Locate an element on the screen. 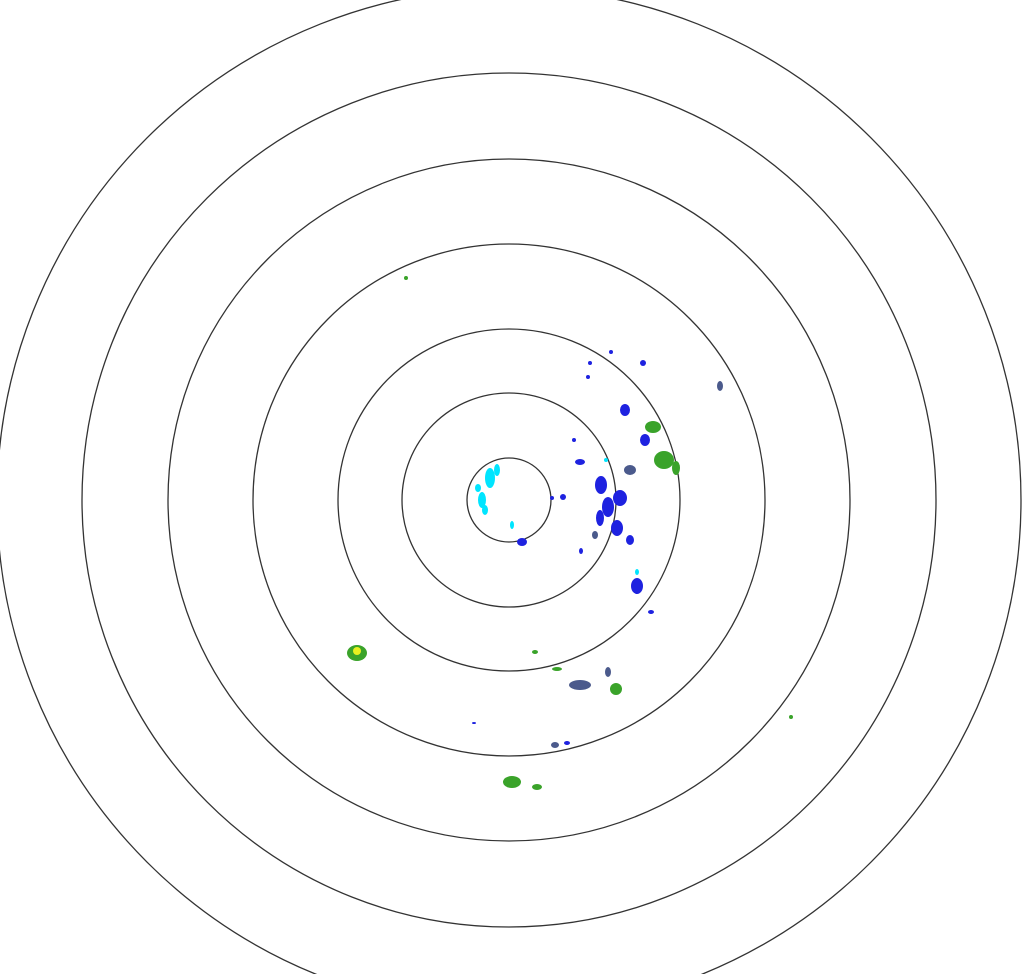 This screenshot has width=1029, height=974. range-ring is located at coordinates (509, 500).